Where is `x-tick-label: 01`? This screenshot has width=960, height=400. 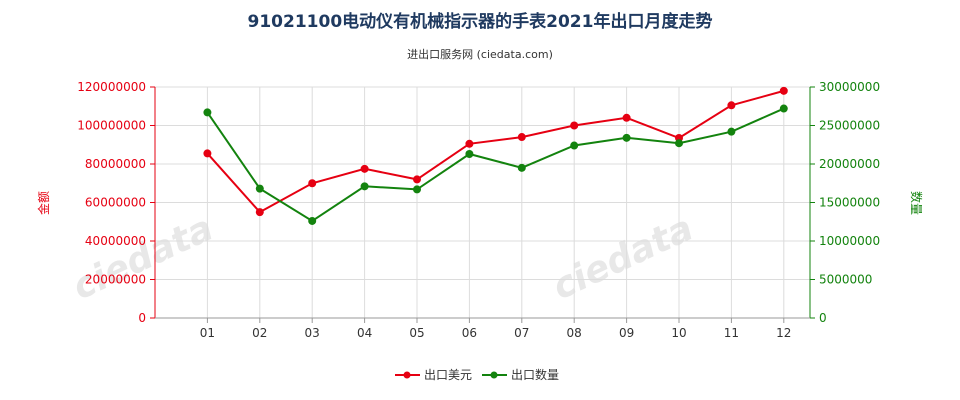
x-tick-label: 01 is located at coordinates (207, 333).